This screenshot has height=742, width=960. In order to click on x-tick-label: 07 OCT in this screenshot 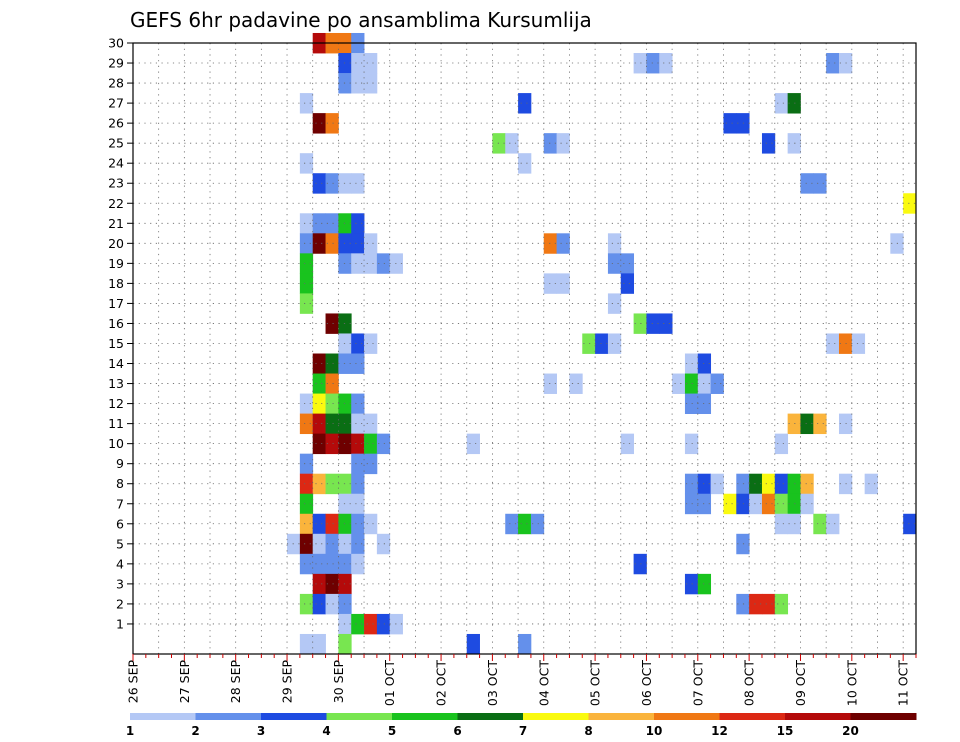, I will do `click(697, 683)`.